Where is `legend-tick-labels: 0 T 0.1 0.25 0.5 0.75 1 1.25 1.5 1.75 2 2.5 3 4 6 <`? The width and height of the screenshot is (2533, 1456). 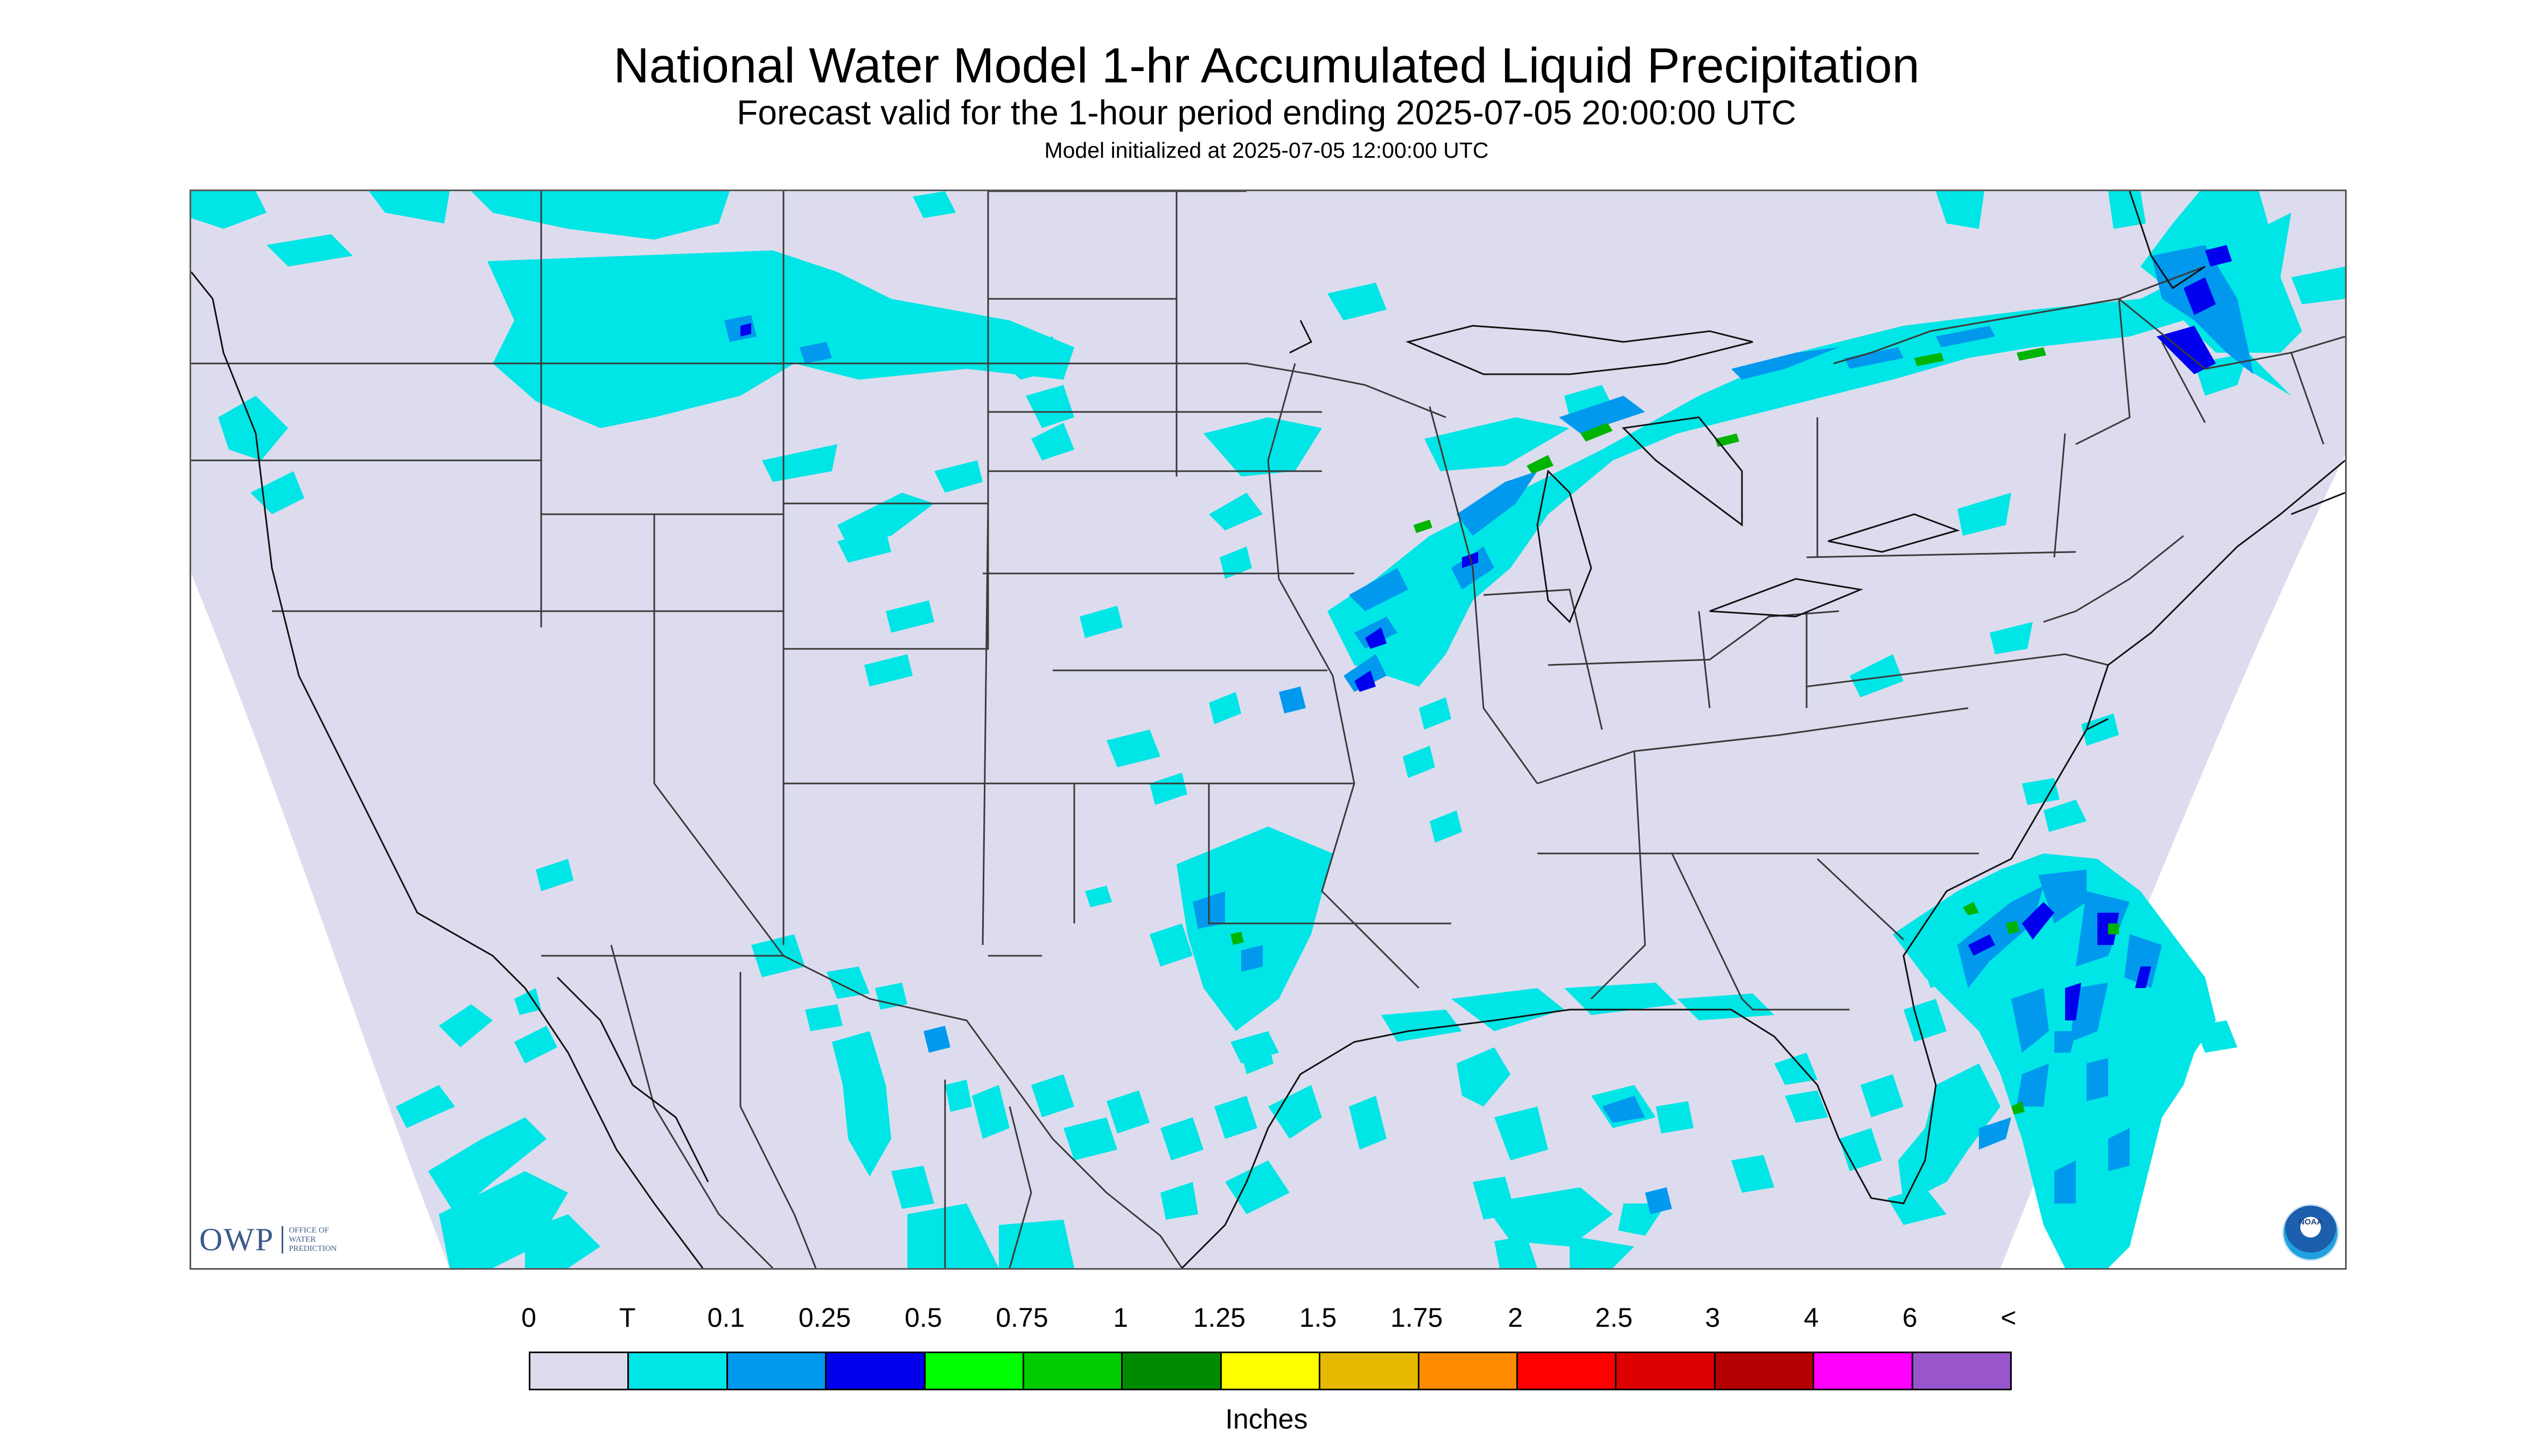 legend-tick-labels: 0 T 0.1 0.25 0.5 0.75 1 1.25 1.5 1.75 2 2.5 3 4 6 < is located at coordinates (1266, 1321).